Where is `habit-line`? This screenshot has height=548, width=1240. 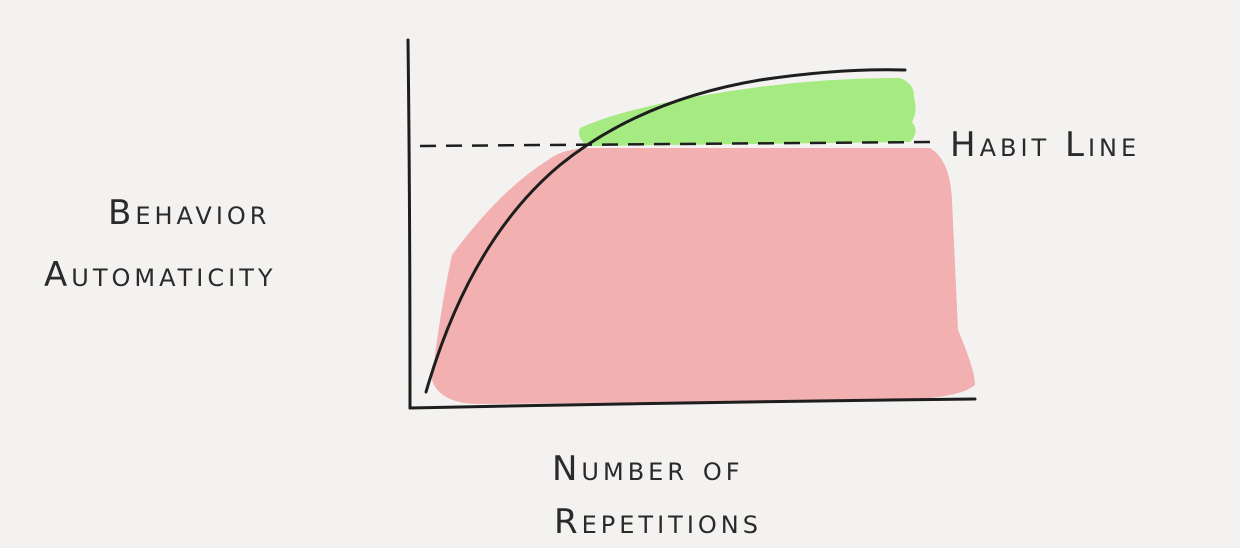 habit-line is located at coordinates (675, 144).